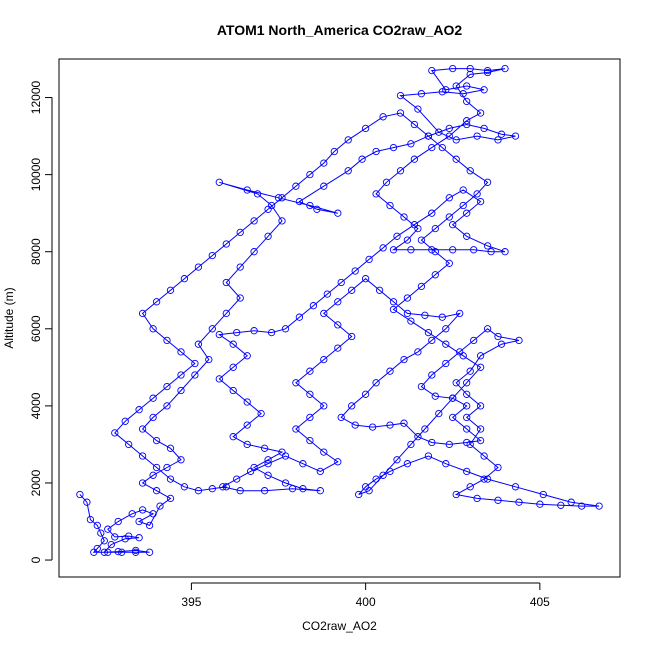  I want to click on y-tick-label: 10000, so click(36, 175).